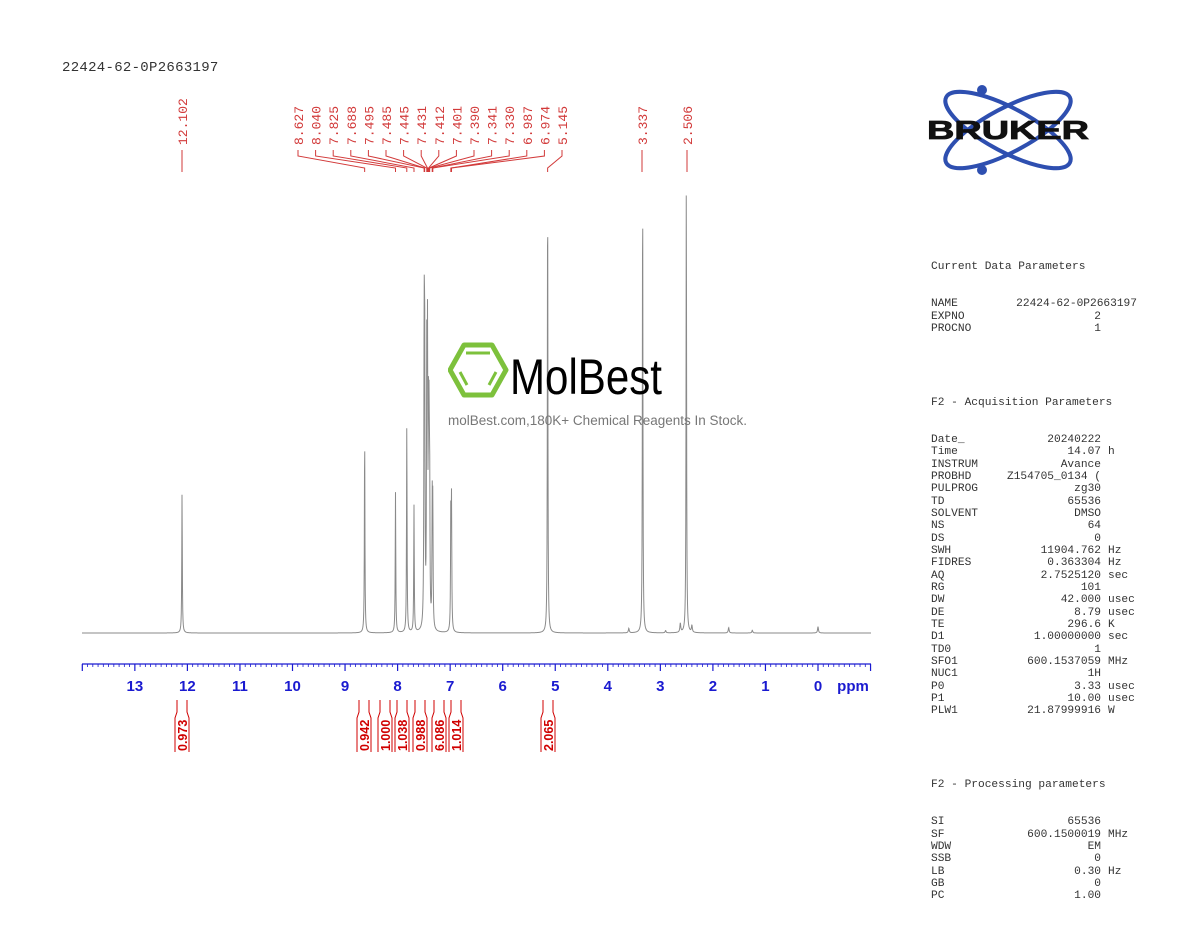 This screenshot has height=927, width=1190. Describe the element at coordinates (1111, 452) in the screenshot. I see `param-unit: h` at that location.